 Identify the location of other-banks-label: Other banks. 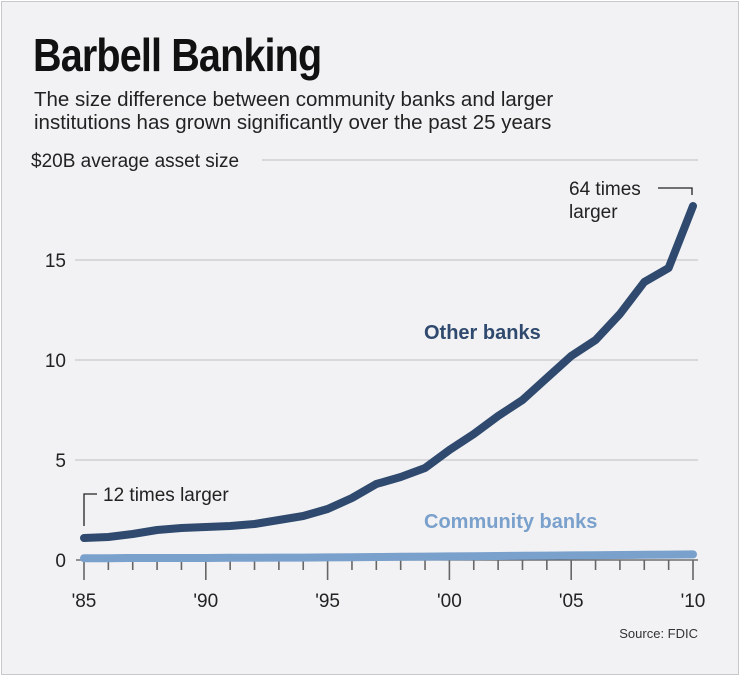
(482, 333).